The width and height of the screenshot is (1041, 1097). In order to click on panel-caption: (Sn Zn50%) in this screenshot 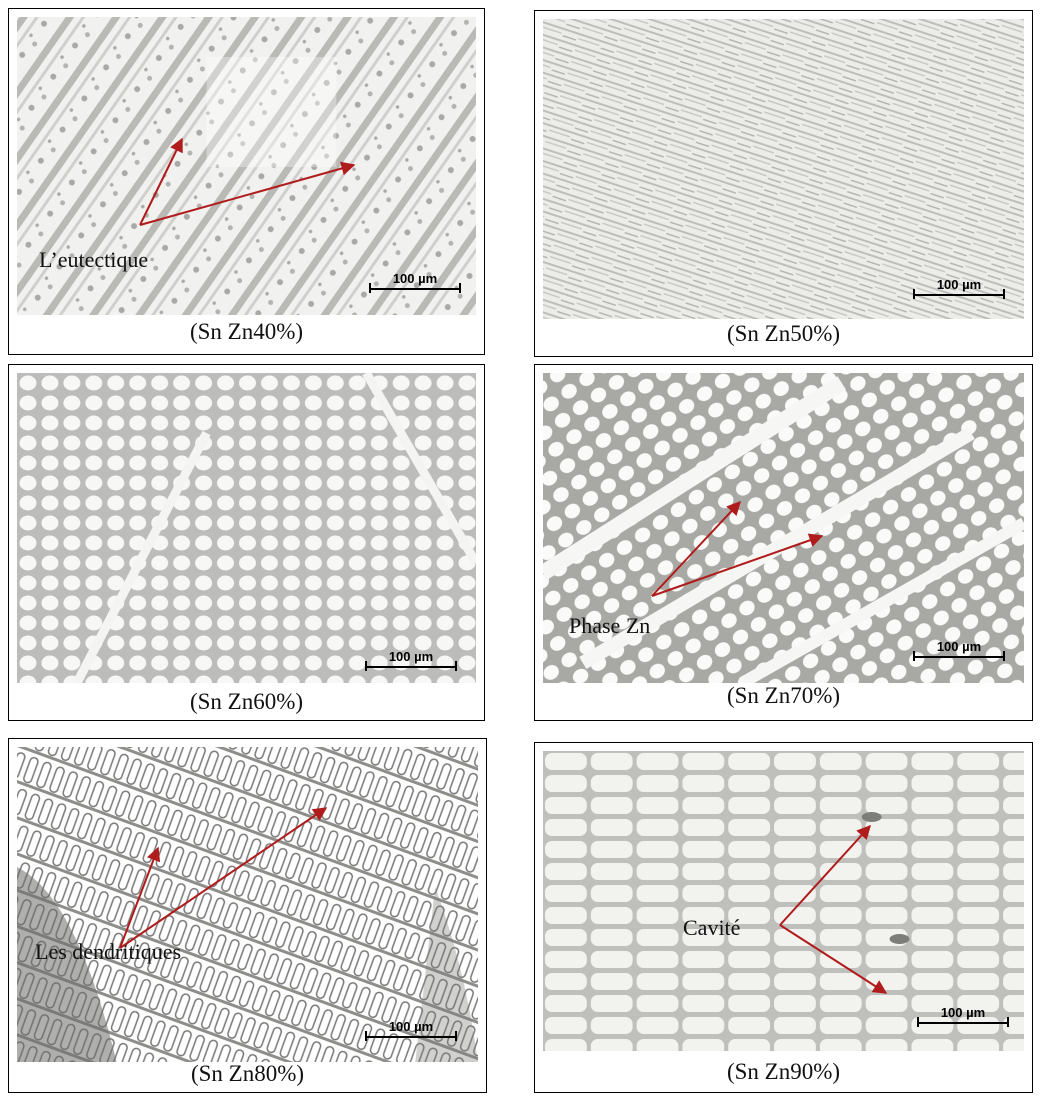, I will do `click(783, 333)`.